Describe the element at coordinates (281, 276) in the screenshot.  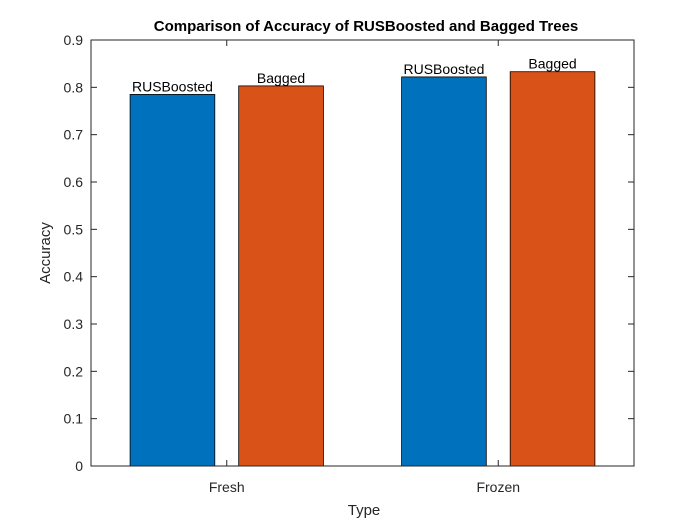
I see `bar-bagged-fresh` at that location.